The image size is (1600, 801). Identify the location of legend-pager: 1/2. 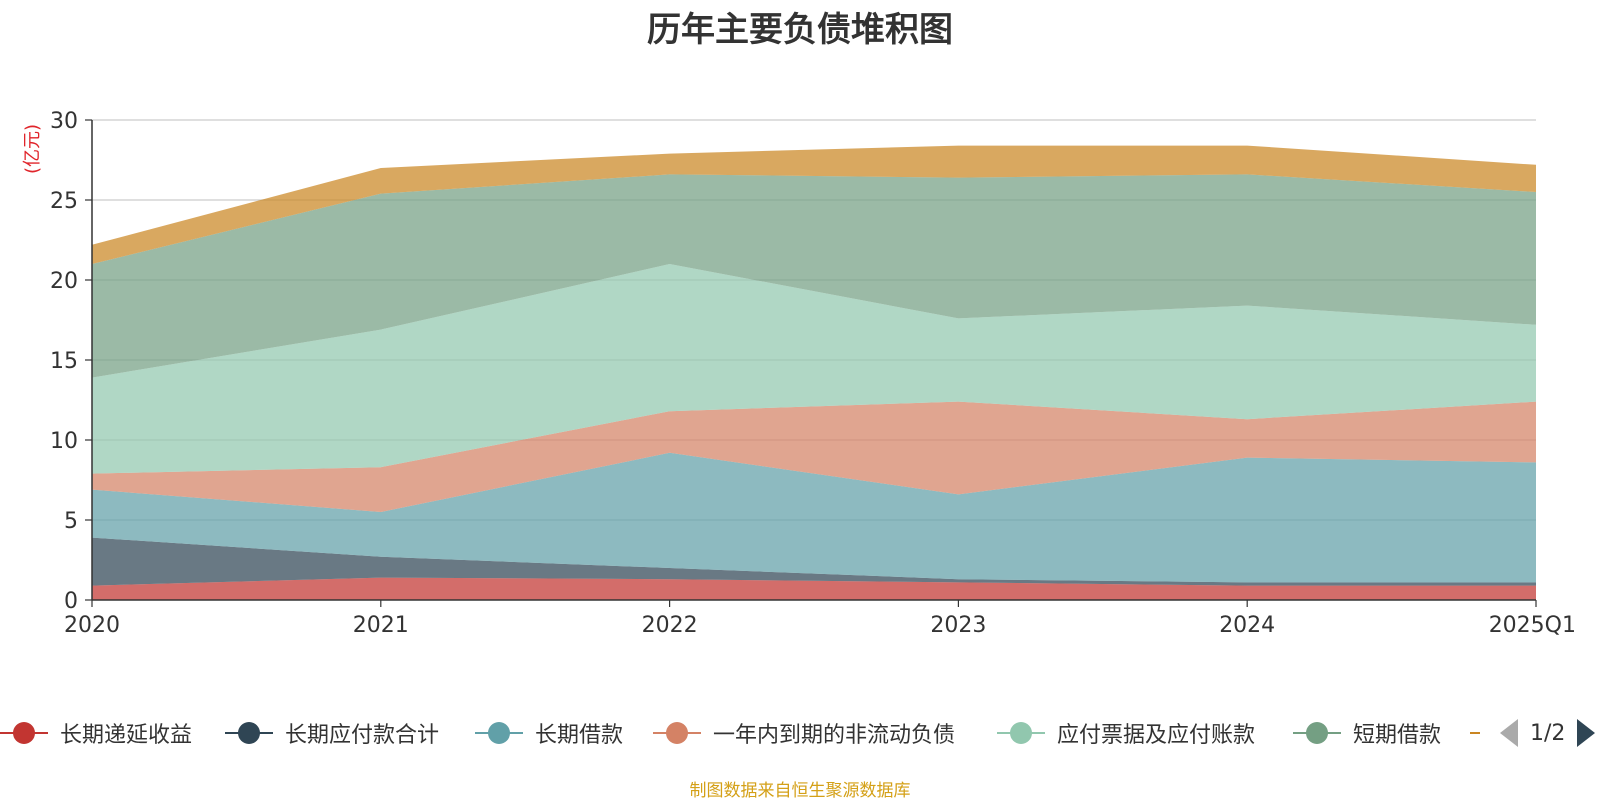
(1548, 733).